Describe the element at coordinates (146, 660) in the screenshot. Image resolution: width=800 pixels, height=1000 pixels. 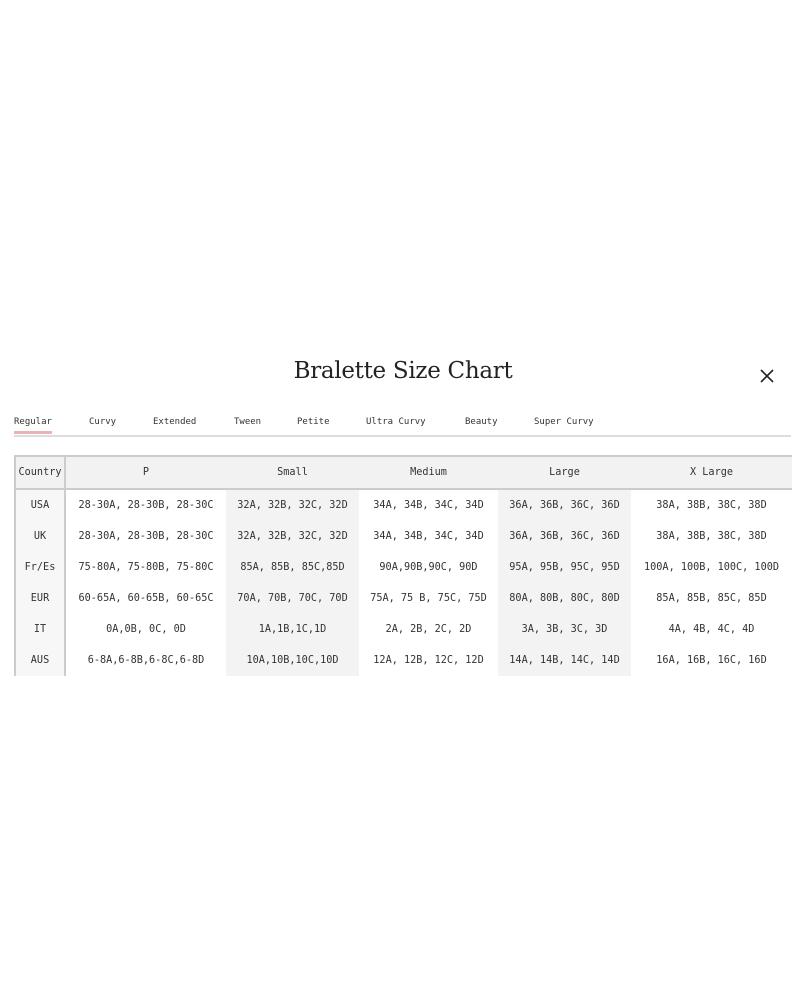
I see `size-cell: 6-8A,6-8B,6-8C,6-8D` at that location.